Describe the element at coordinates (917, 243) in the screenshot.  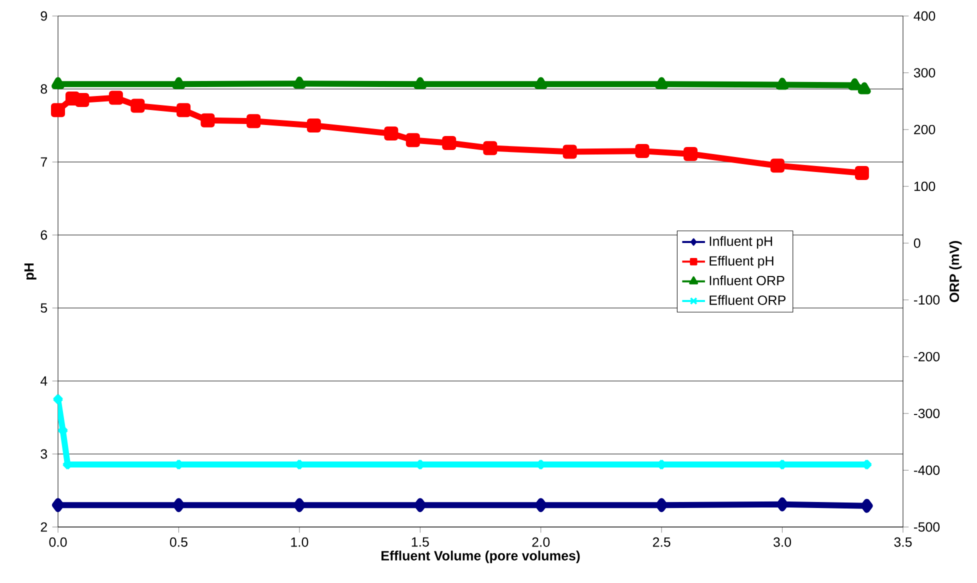
I see `y2-tick-label: 0` at that location.